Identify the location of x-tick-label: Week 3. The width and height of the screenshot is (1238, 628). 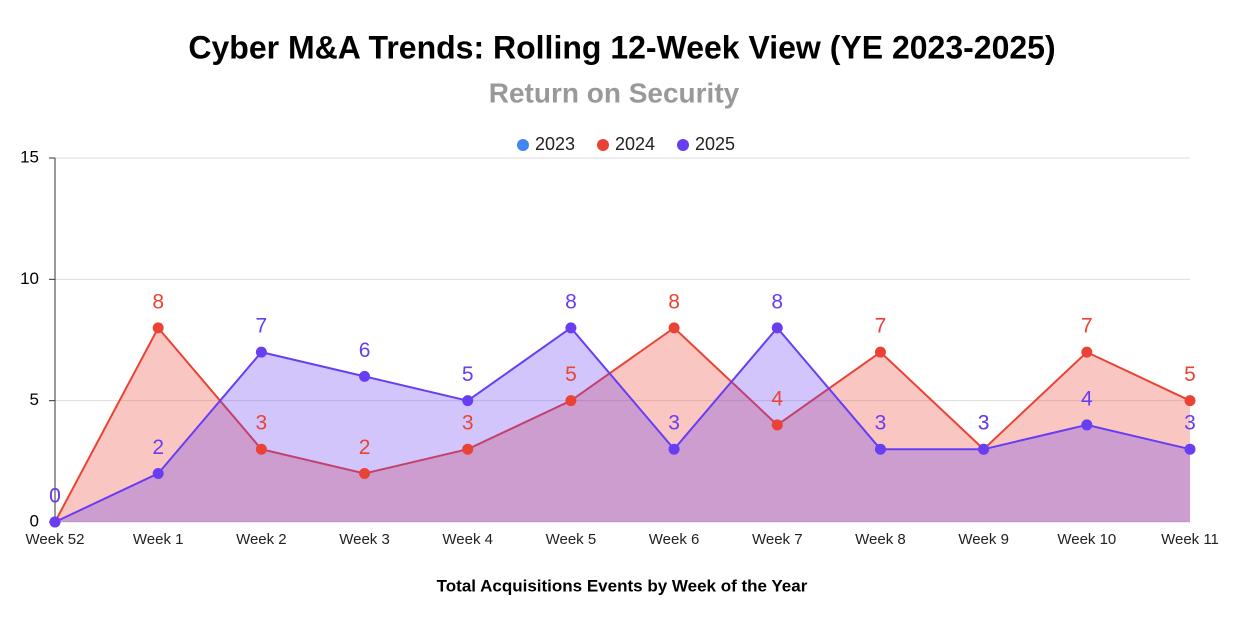
(364, 539).